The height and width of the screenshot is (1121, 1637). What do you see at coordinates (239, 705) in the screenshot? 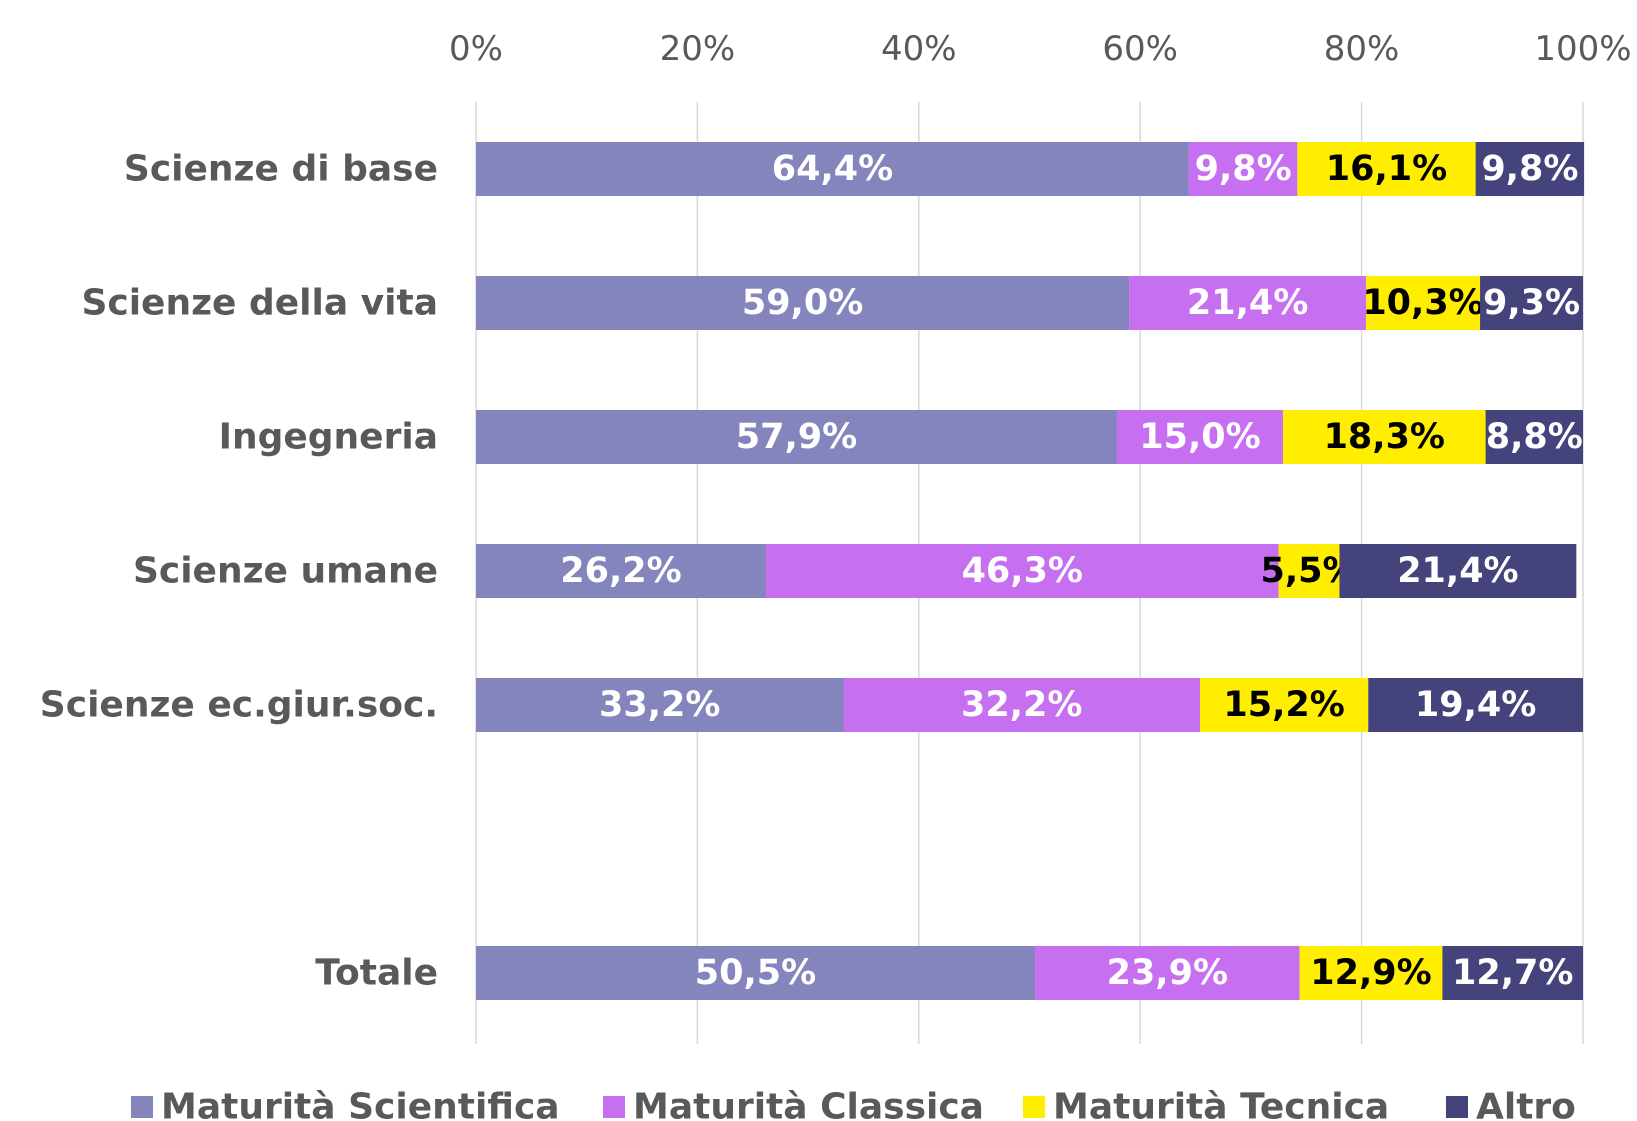
I see `y-tick-label: Scienze ec.giur.soc.` at bounding box center [239, 705].